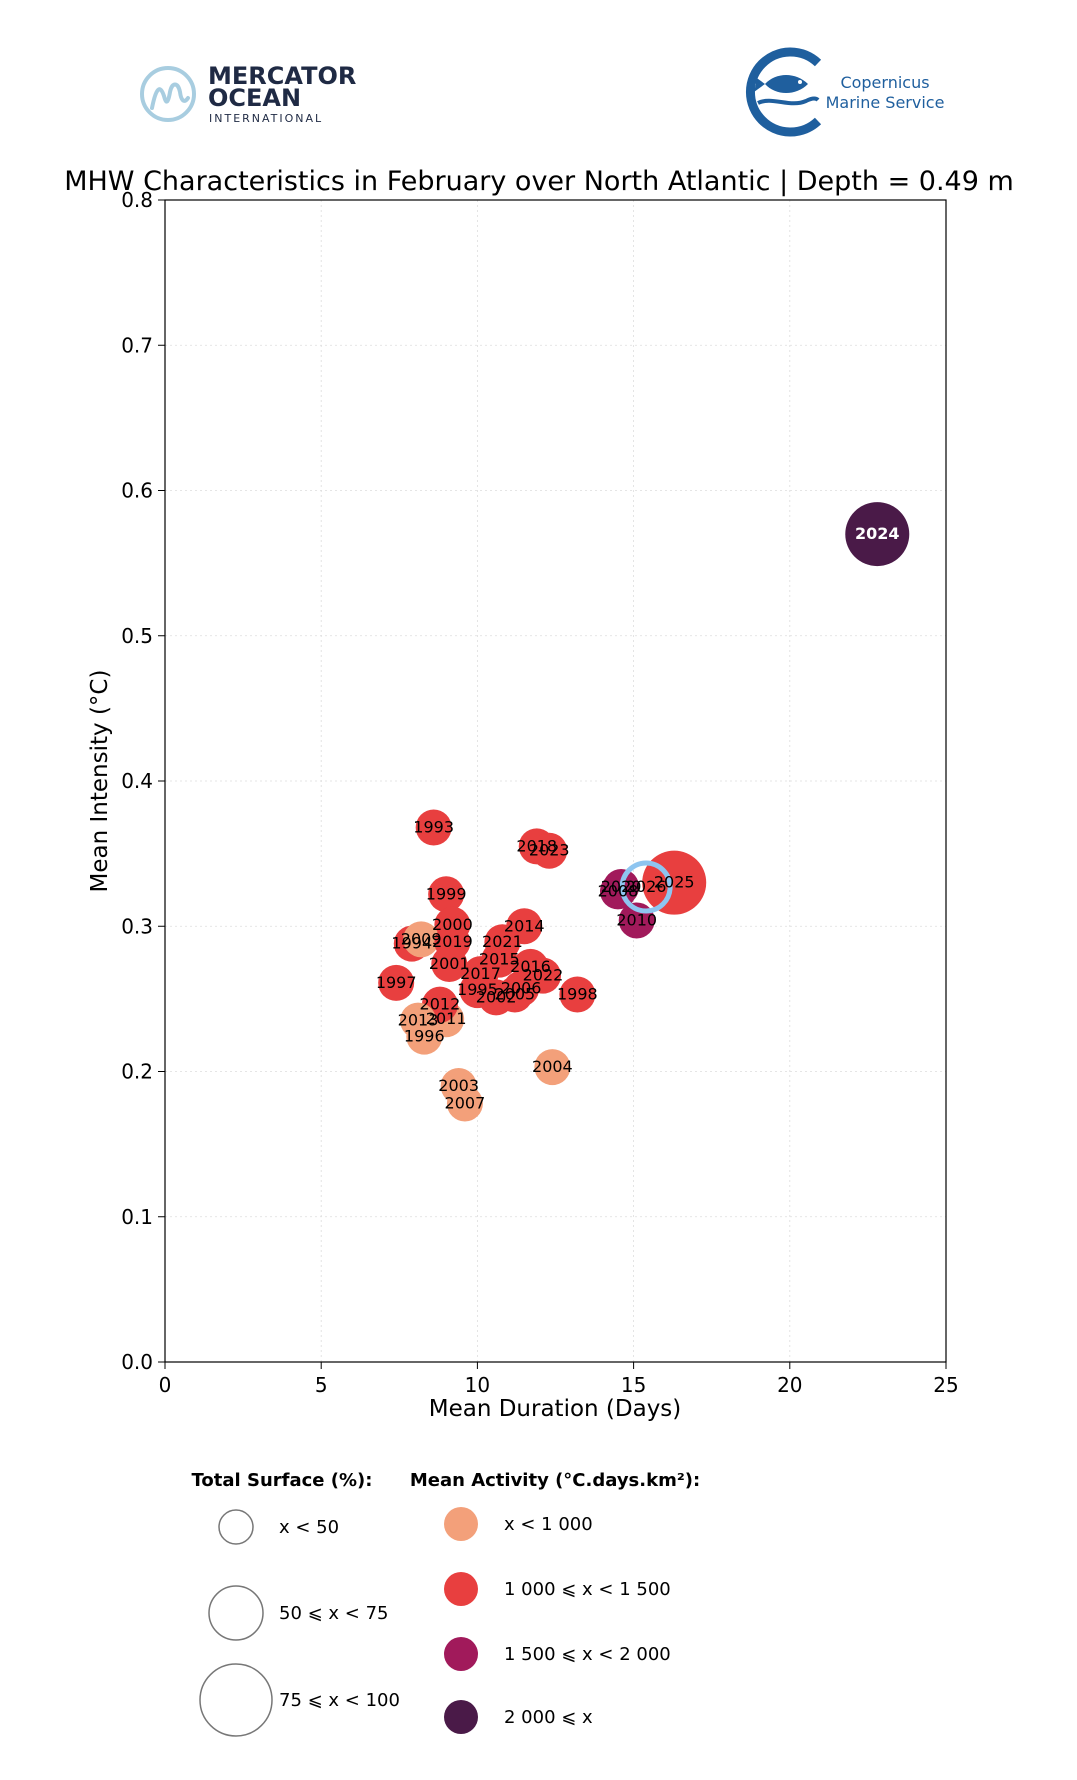 The image size is (1077, 1780). Describe the element at coordinates (266, 118) in the screenshot. I see `mercator-logo-line3: INTERNATIONAL` at that location.